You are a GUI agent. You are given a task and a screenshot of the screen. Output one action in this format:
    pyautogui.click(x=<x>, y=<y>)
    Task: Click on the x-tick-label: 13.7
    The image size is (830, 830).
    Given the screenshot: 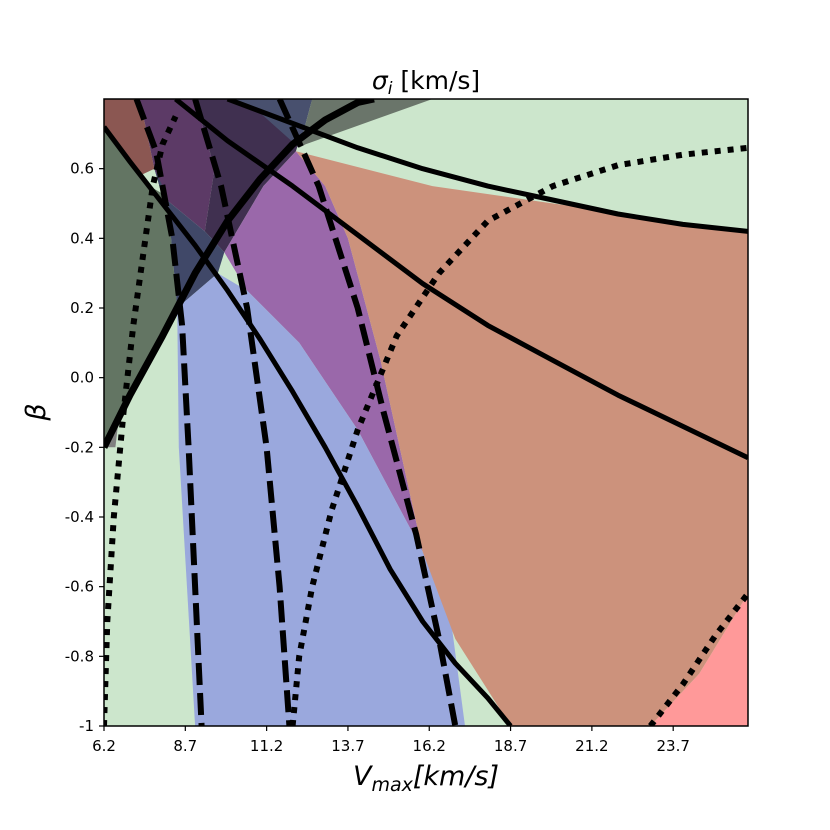 What is the action you would take?
    pyautogui.click(x=347, y=746)
    